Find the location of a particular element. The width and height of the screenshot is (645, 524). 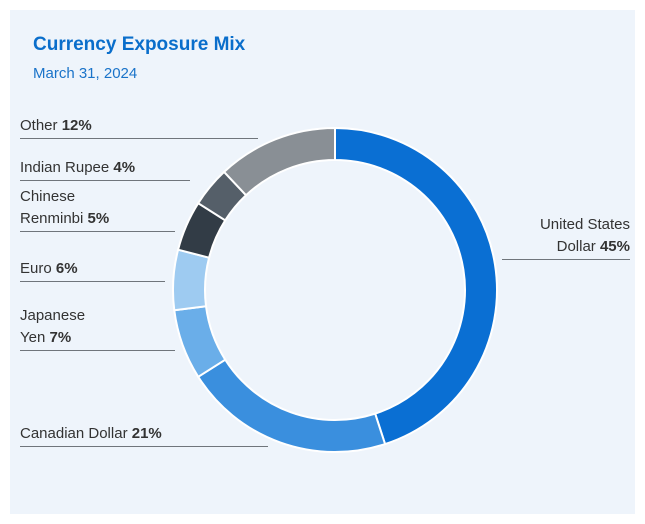

slice-label: Chinese Renminbi 5% is located at coordinates (70, 208).